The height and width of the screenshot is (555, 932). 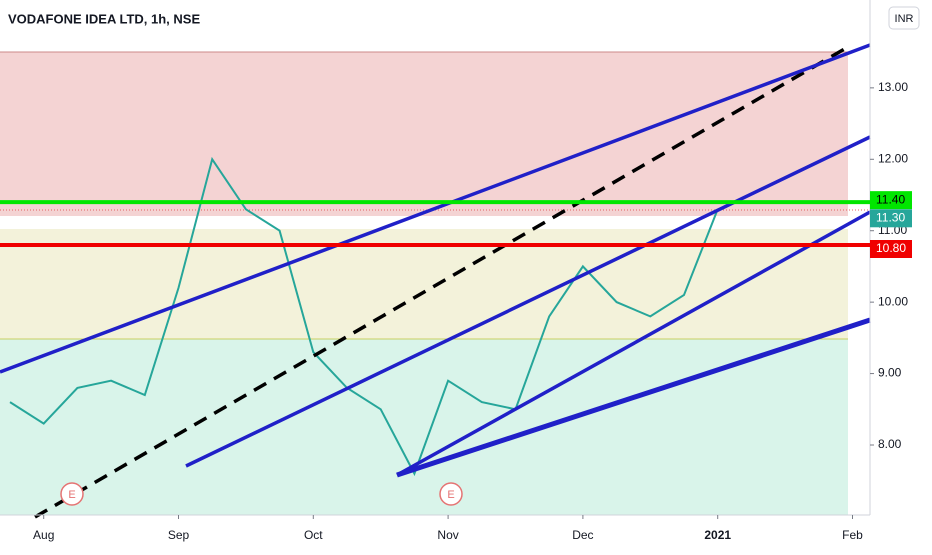 I want to click on y-tick-label: 9.00, so click(x=890, y=373).